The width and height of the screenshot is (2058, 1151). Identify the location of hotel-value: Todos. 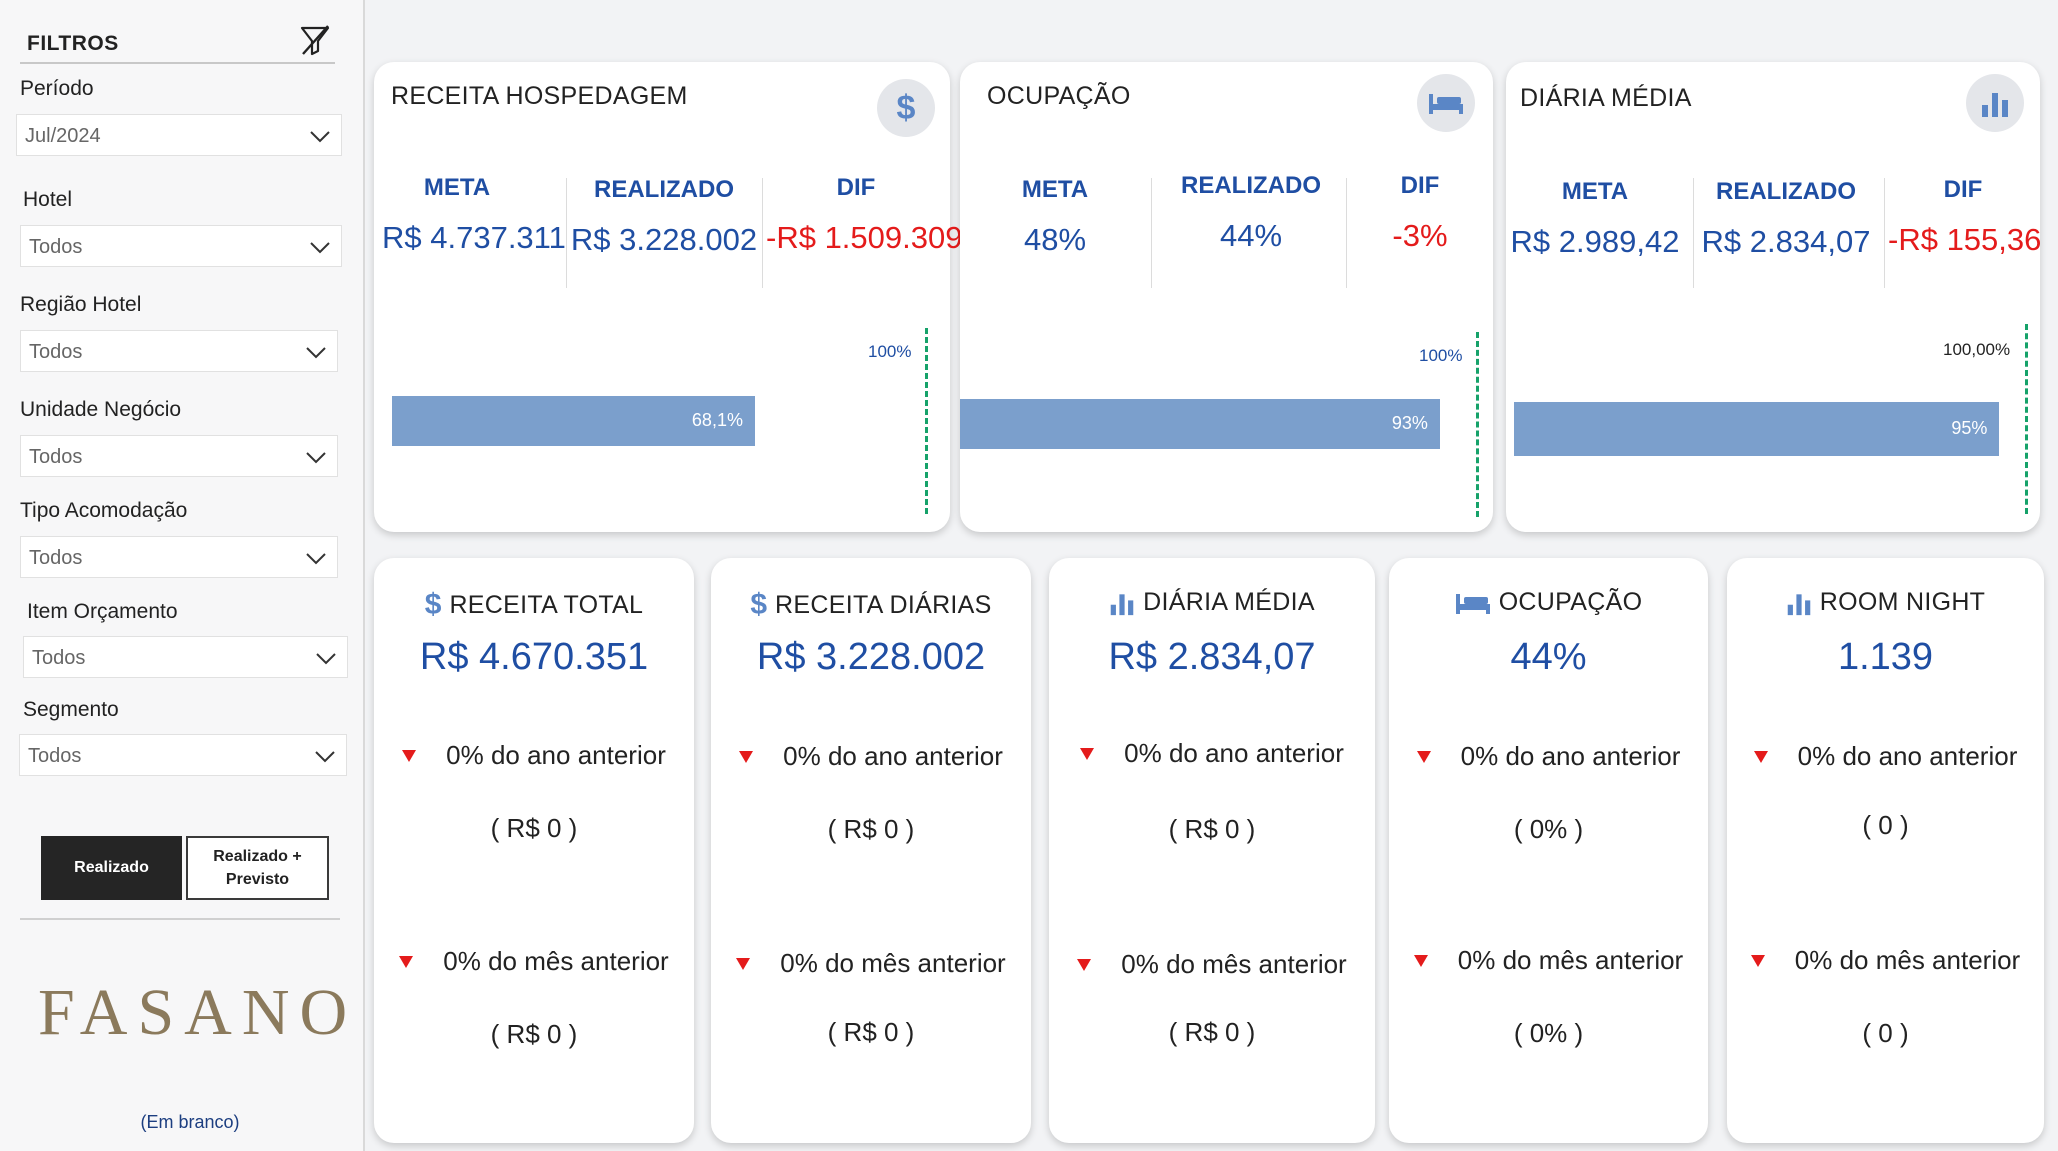
(56, 247).